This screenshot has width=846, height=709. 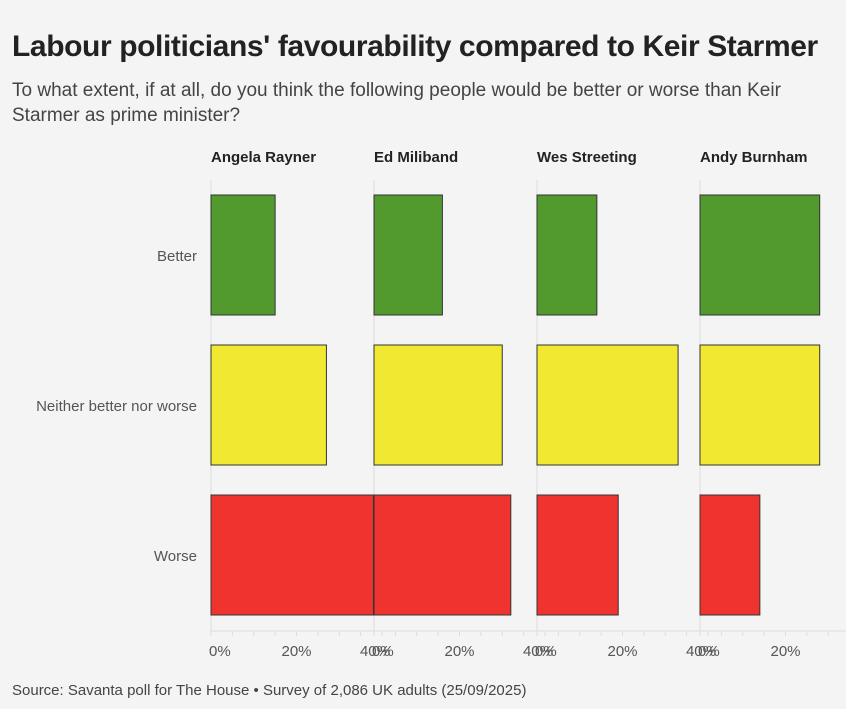 I want to click on x-tick-label-0-2: 40%, so click(x=375, y=651).